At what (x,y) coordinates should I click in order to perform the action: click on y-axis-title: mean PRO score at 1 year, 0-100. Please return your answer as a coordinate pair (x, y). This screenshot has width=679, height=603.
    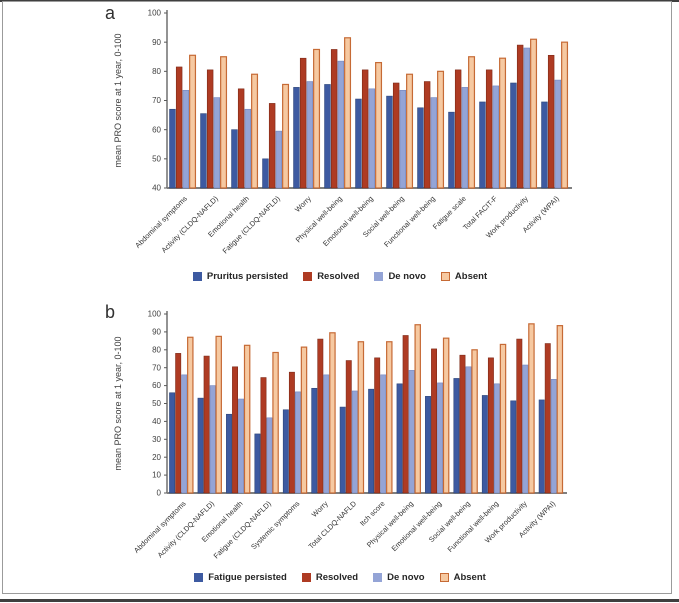
    Looking at the image, I should click on (118, 100).